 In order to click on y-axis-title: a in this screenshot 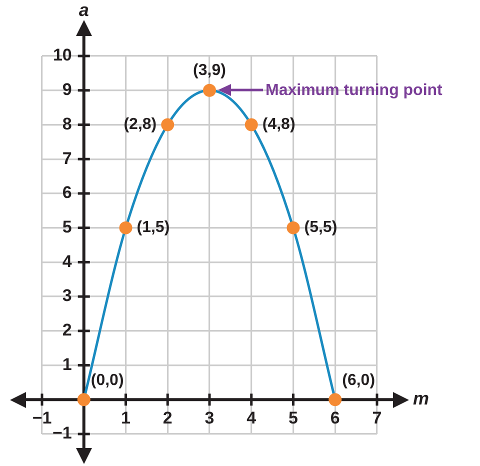, I will do `click(83, 10)`.